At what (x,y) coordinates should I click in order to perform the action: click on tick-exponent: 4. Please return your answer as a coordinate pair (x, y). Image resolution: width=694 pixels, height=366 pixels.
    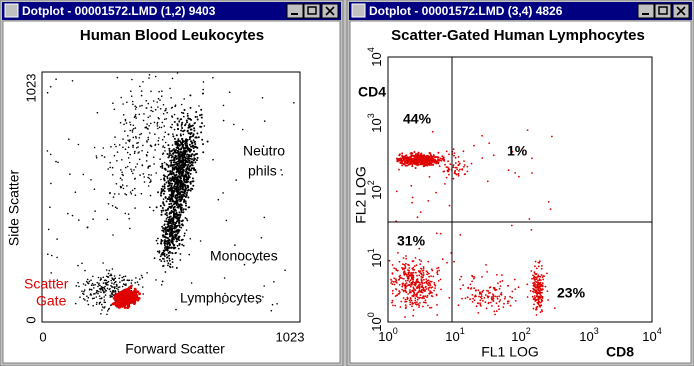
    Looking at the image, I should click on (659, 331).